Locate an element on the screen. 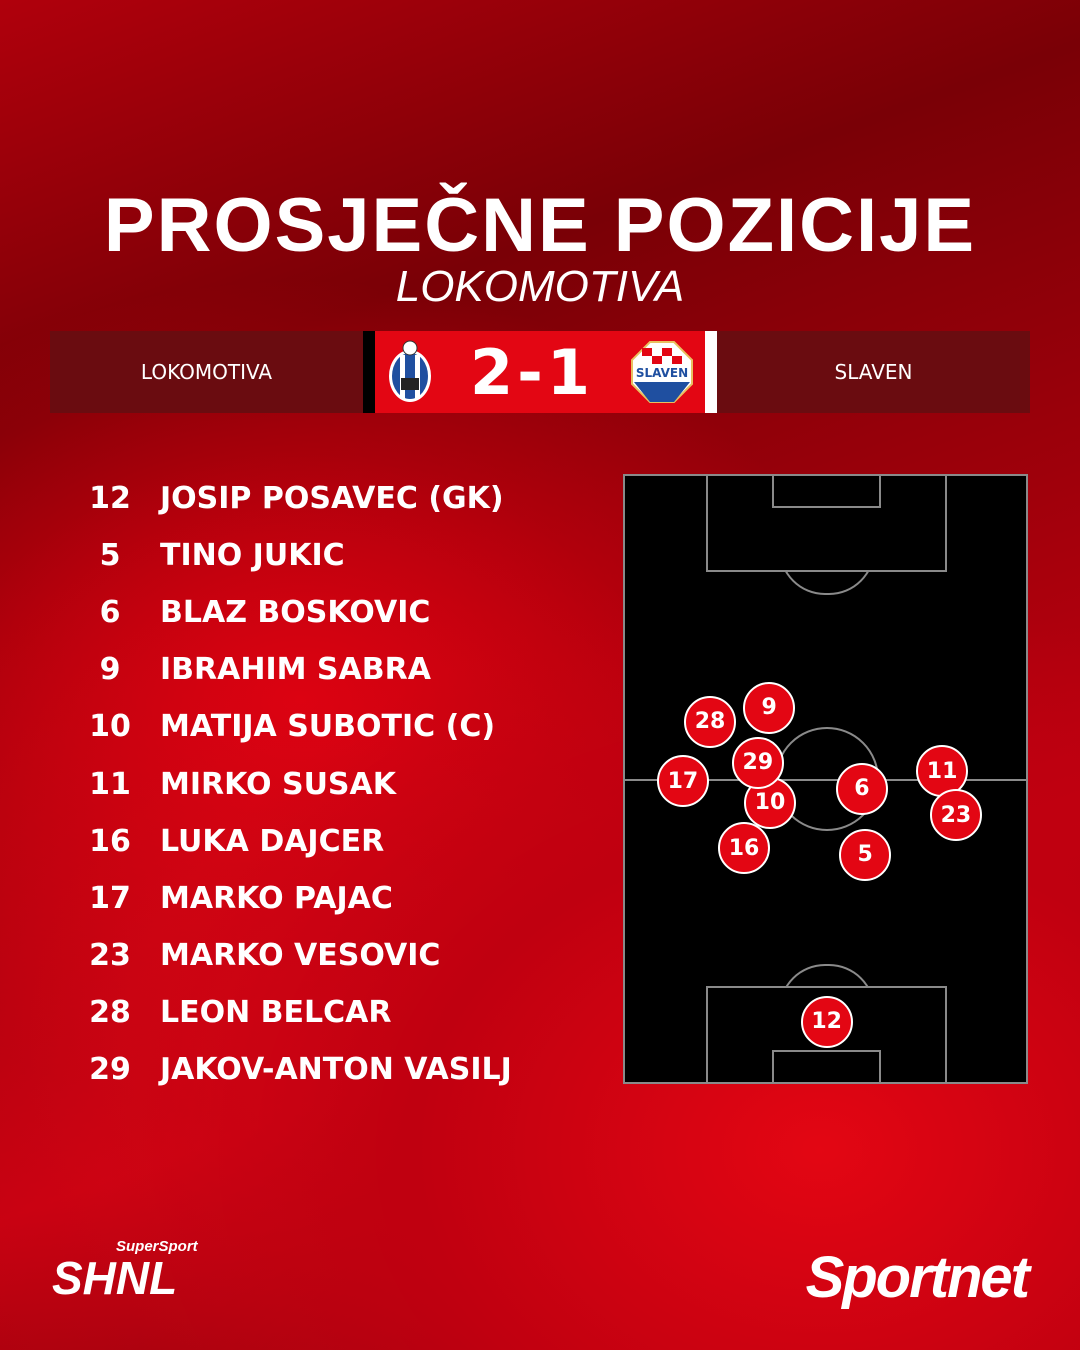  player-name: JAKOV-ANTON VASILJ is located at coordinates (336, 1069).